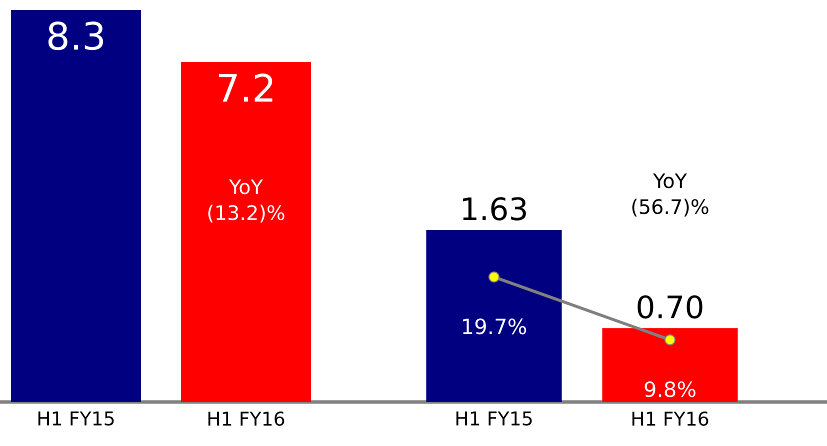 The width and height of the screenshot is (827, 446). I want to click on data-label: 1.63, so click(494, 208).